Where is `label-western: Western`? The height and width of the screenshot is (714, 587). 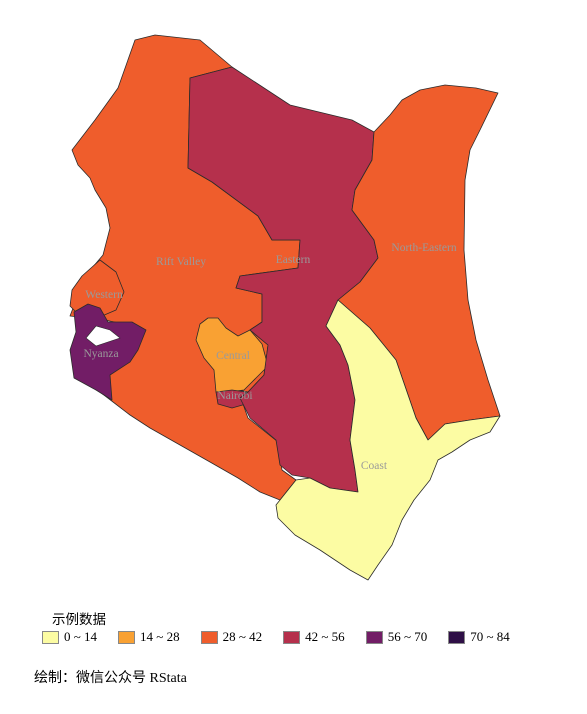 label-western: Western is located at coordinates (104, 295).